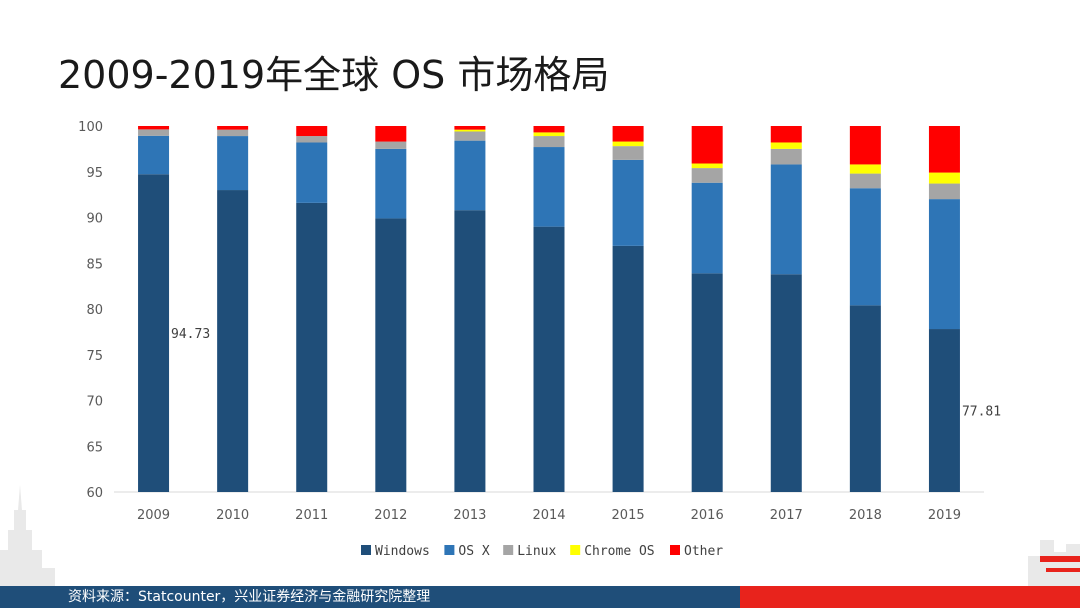 Image resolution: width=1080 pixels, height=608 pixels. I want to click on data-label: 77.81, so click(981, 412).